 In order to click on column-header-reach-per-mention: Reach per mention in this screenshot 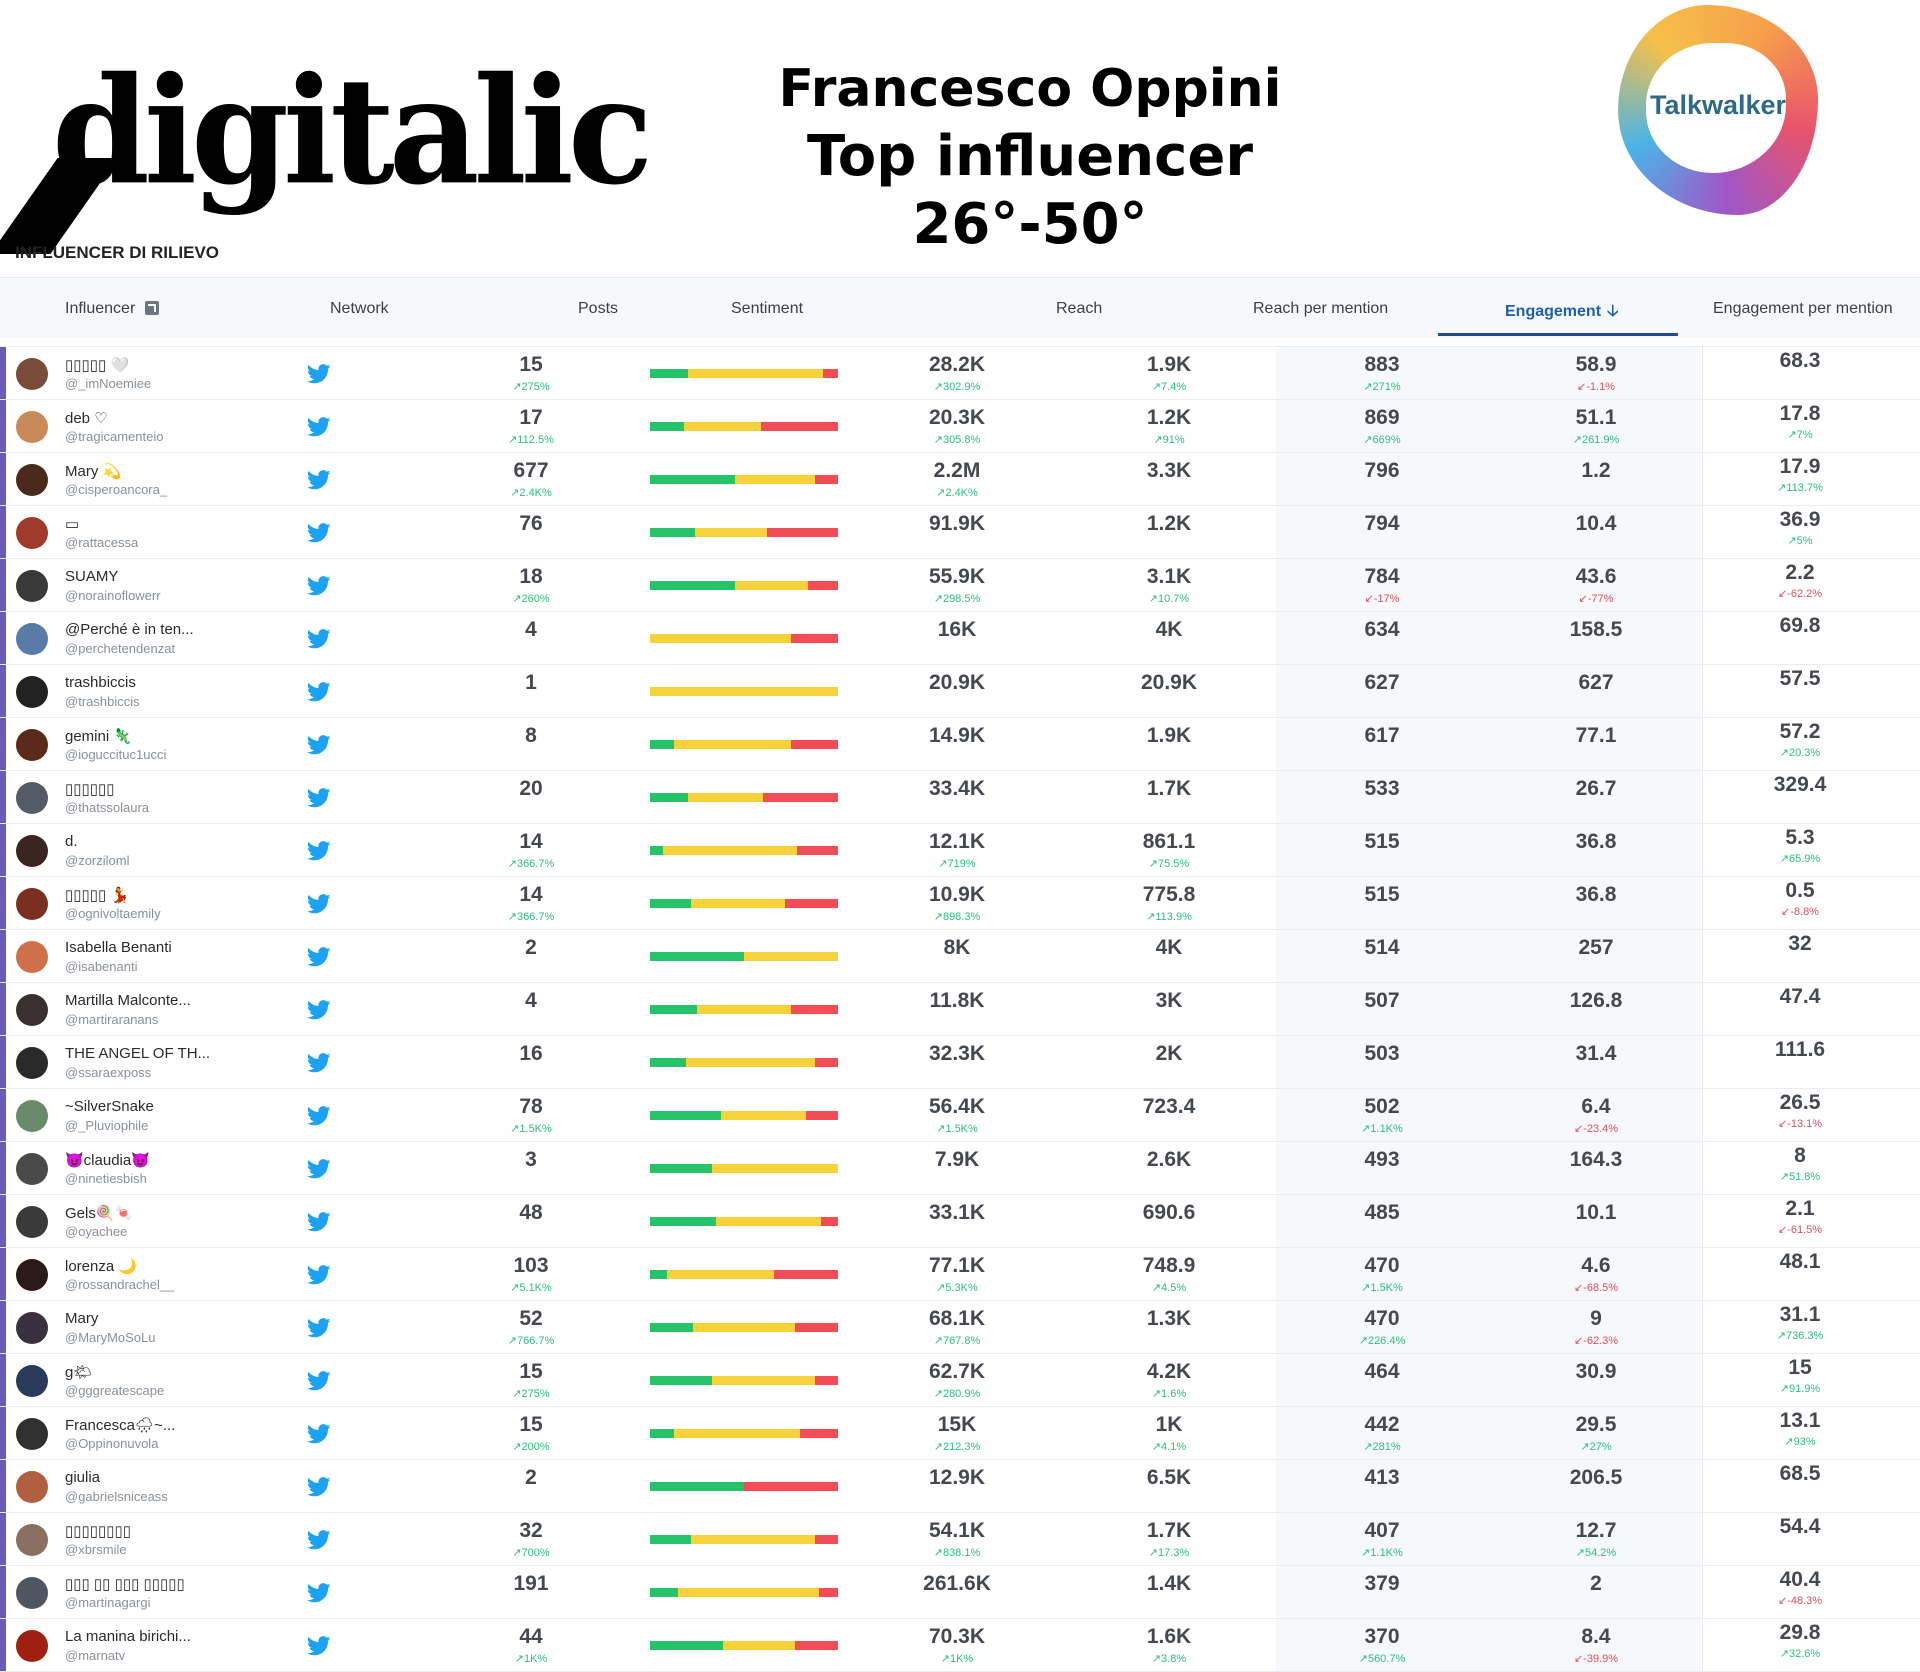, I will do `click(1321, 308)`.